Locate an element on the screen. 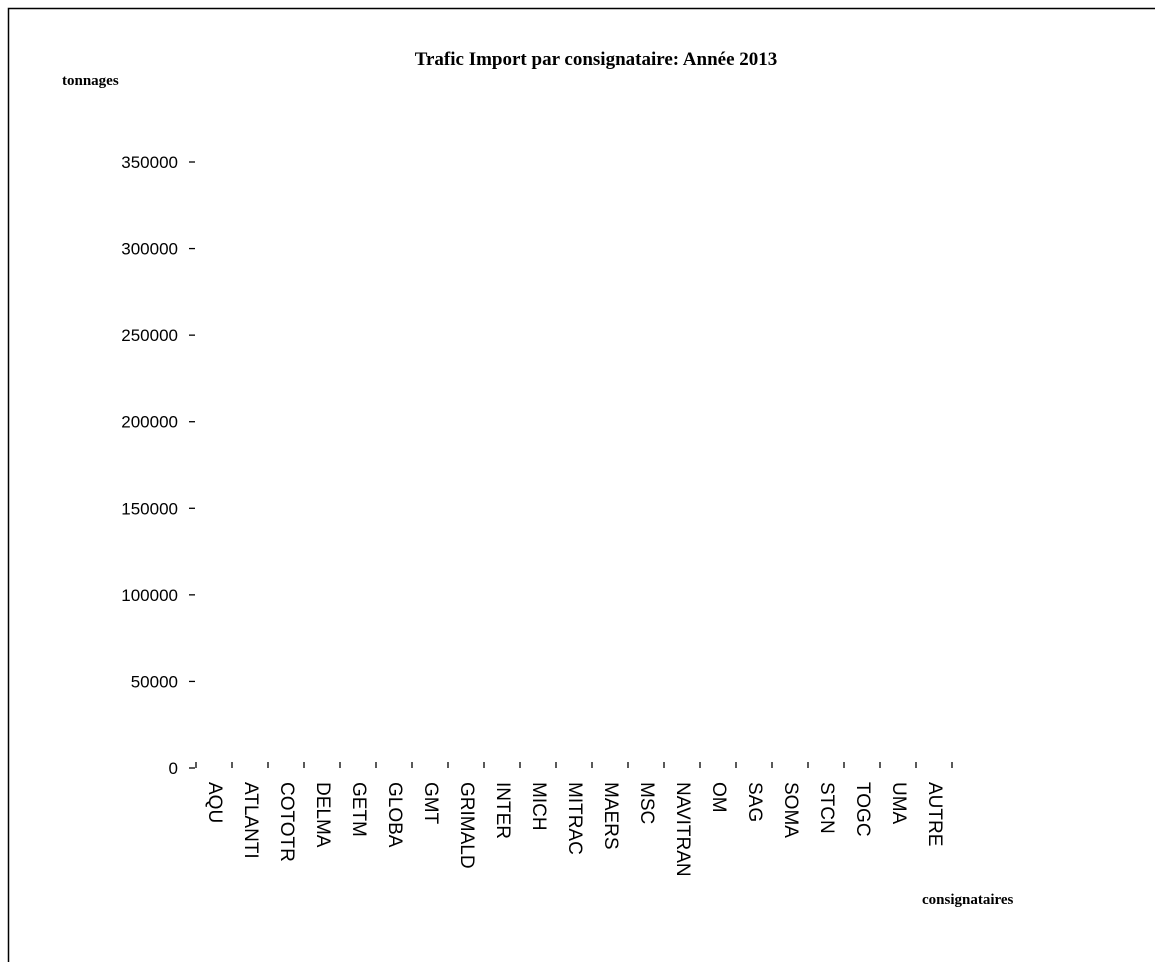  x-tick-label: AUTRE is located at coordinates (934, 814).